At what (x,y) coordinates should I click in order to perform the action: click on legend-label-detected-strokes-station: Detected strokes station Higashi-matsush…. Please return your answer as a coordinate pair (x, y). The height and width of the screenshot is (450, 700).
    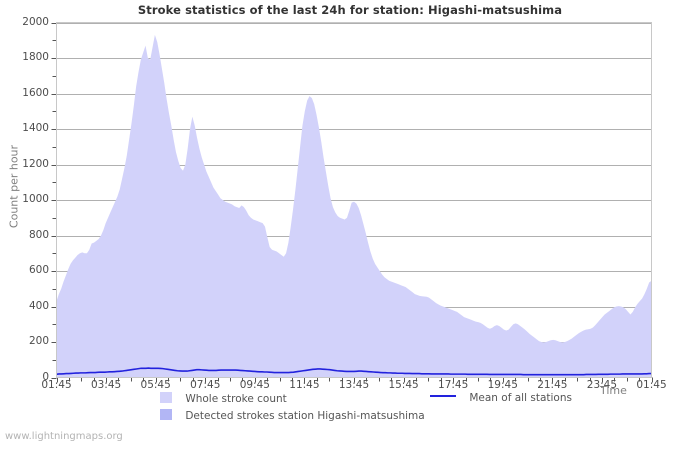
    Looking at the image, I should click on (305, 416).